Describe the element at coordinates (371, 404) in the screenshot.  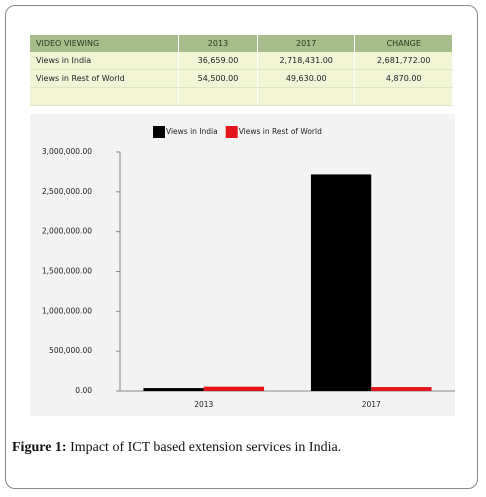
I see `x-tick-label: 2017` at that location.